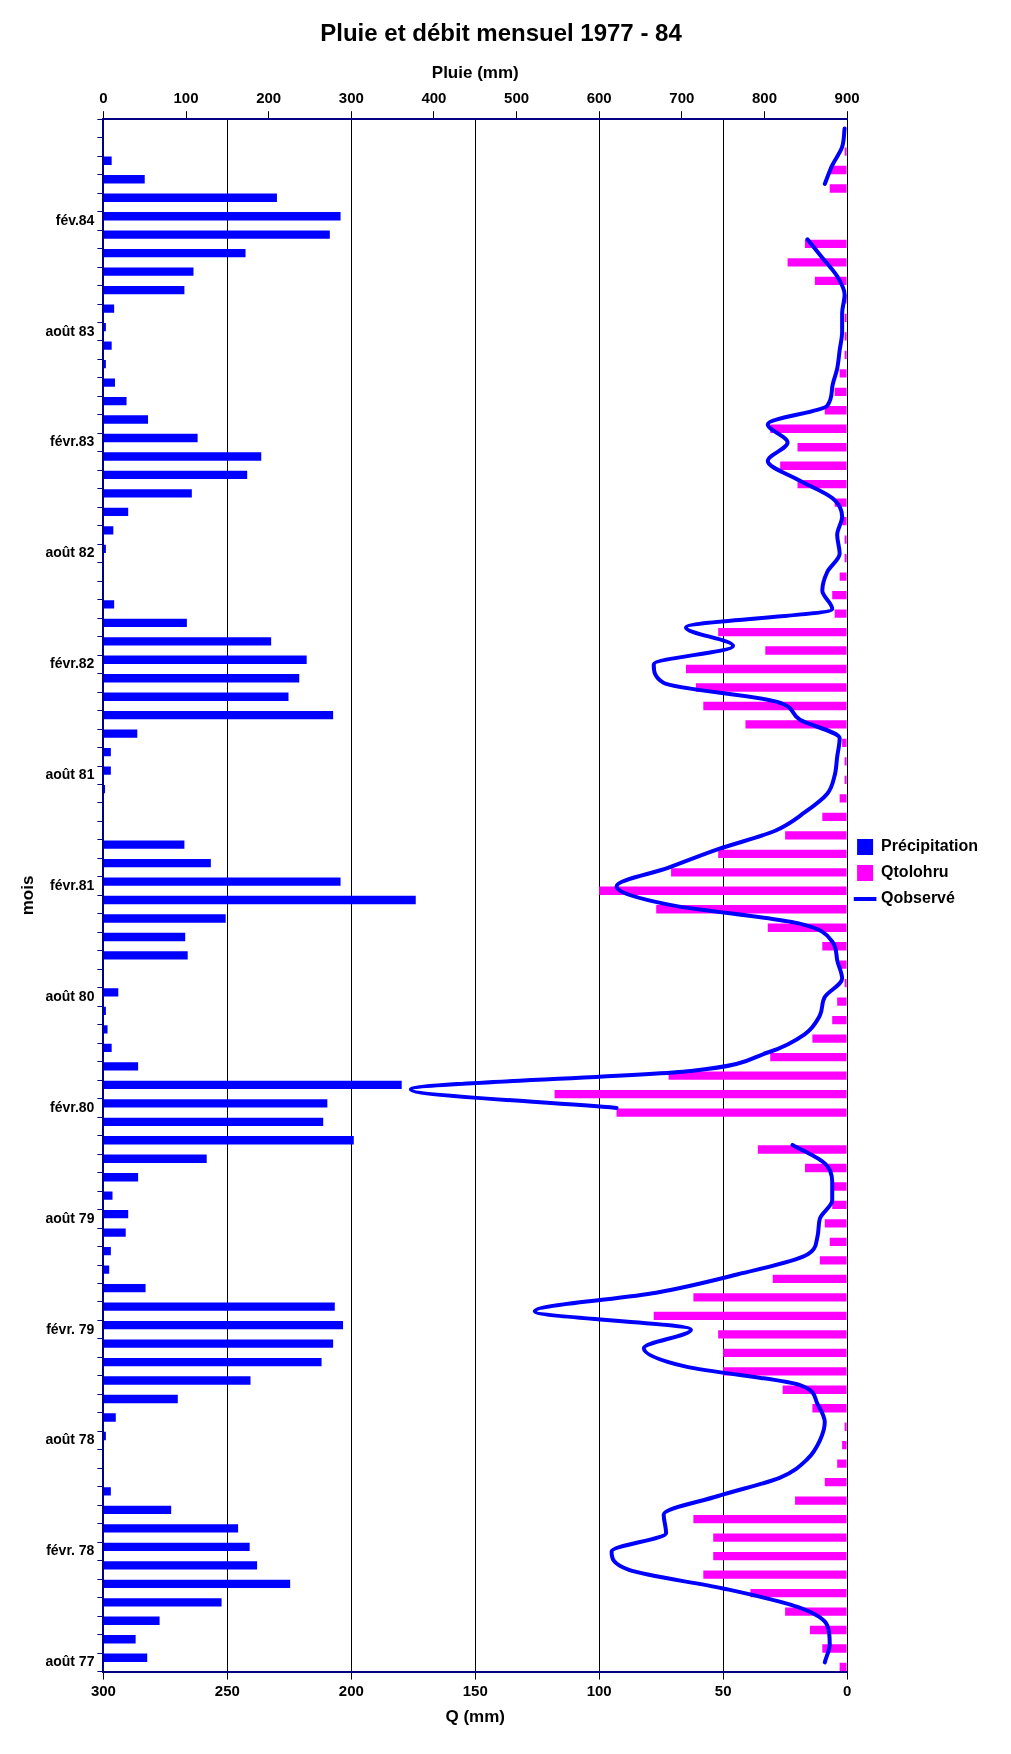 This screenshot has width=1011, height=1754. What do you see at coordinates (72, 1106) in the screenshot?
I see `y-tick-label: févr.80` at bounding box center [72, 1106].